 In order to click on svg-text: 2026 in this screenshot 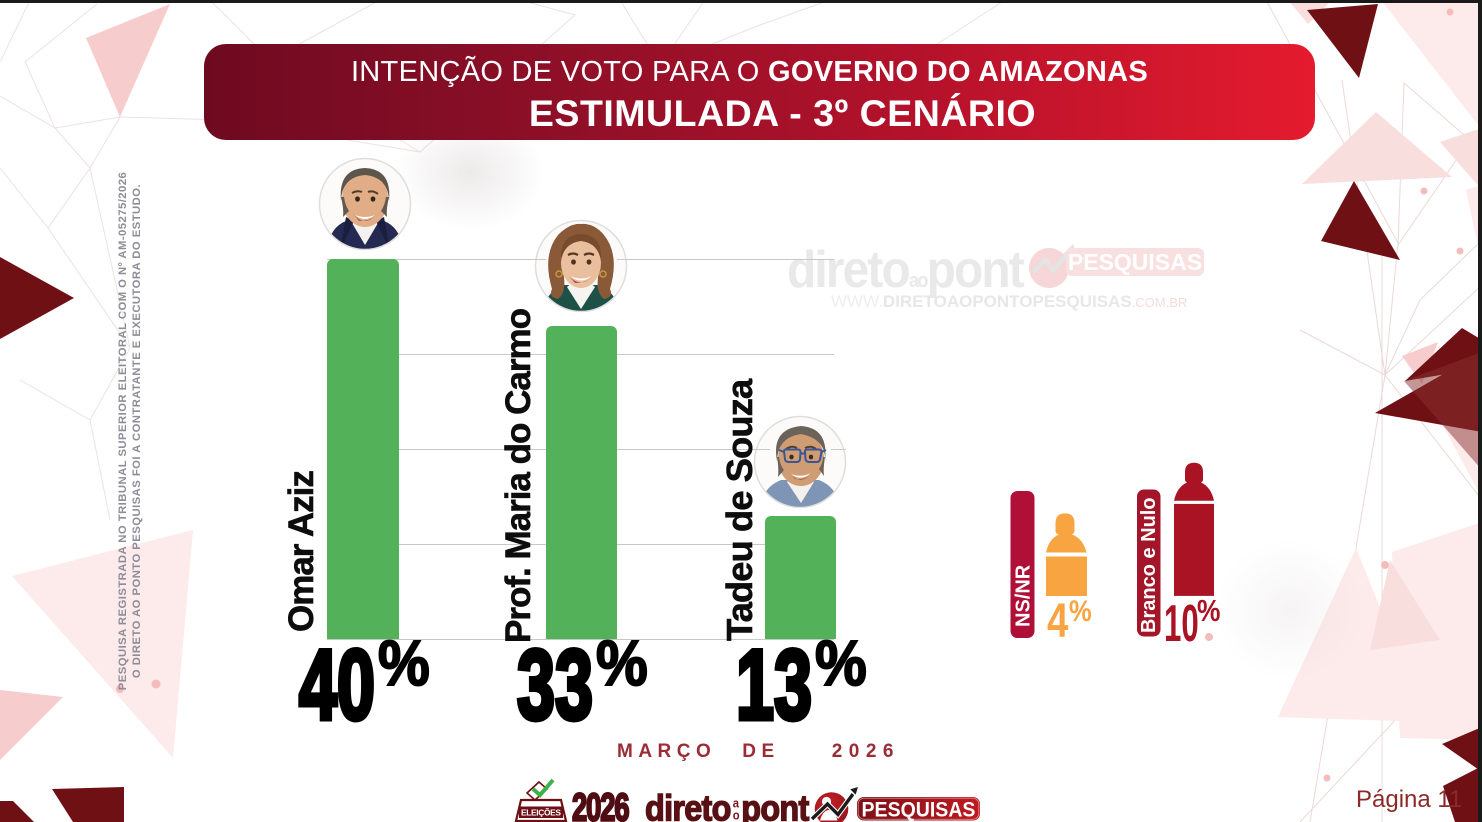, I will do `click(600, 804)`.